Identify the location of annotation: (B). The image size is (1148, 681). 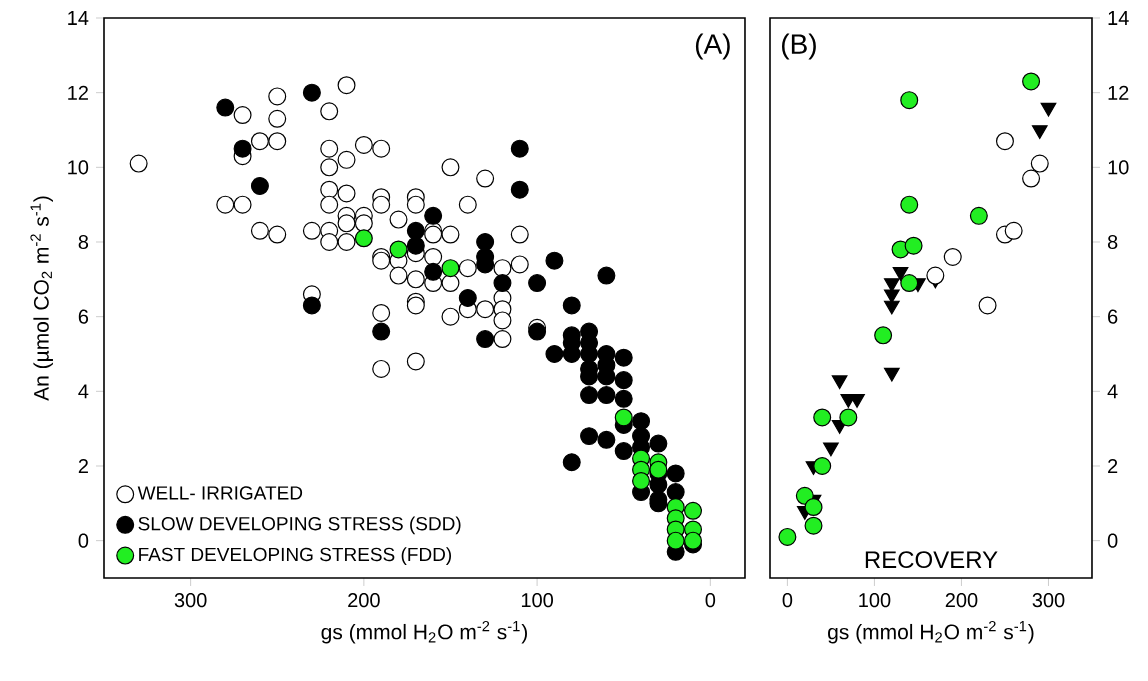
(799, 46).